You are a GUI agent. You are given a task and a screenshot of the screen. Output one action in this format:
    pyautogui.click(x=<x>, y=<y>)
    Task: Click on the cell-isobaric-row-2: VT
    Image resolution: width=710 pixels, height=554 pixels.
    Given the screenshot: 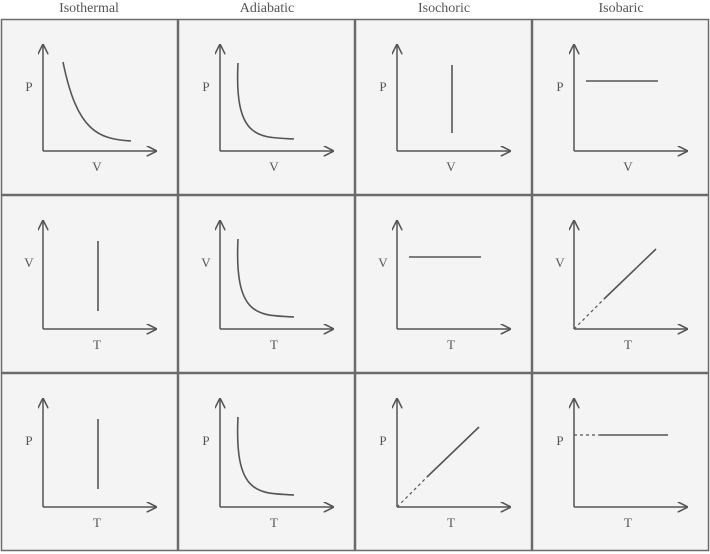 What is the action you would take?
    pyautogui.click(x=620, y=284)
    